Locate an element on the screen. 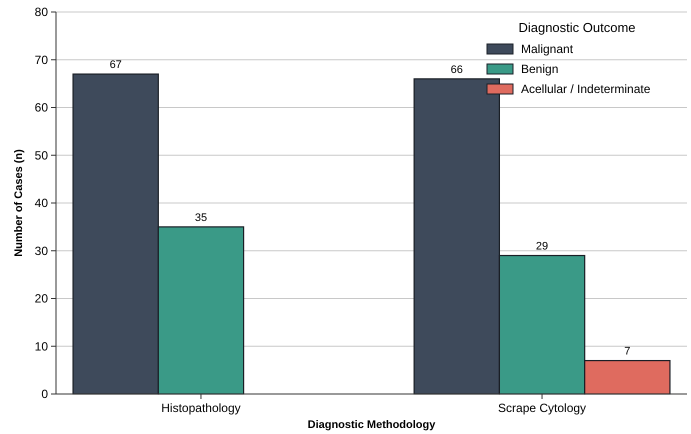 The height and width of the screenshot is (434, 691). y-tick-label: 20 is located at coordinates (41, 299).